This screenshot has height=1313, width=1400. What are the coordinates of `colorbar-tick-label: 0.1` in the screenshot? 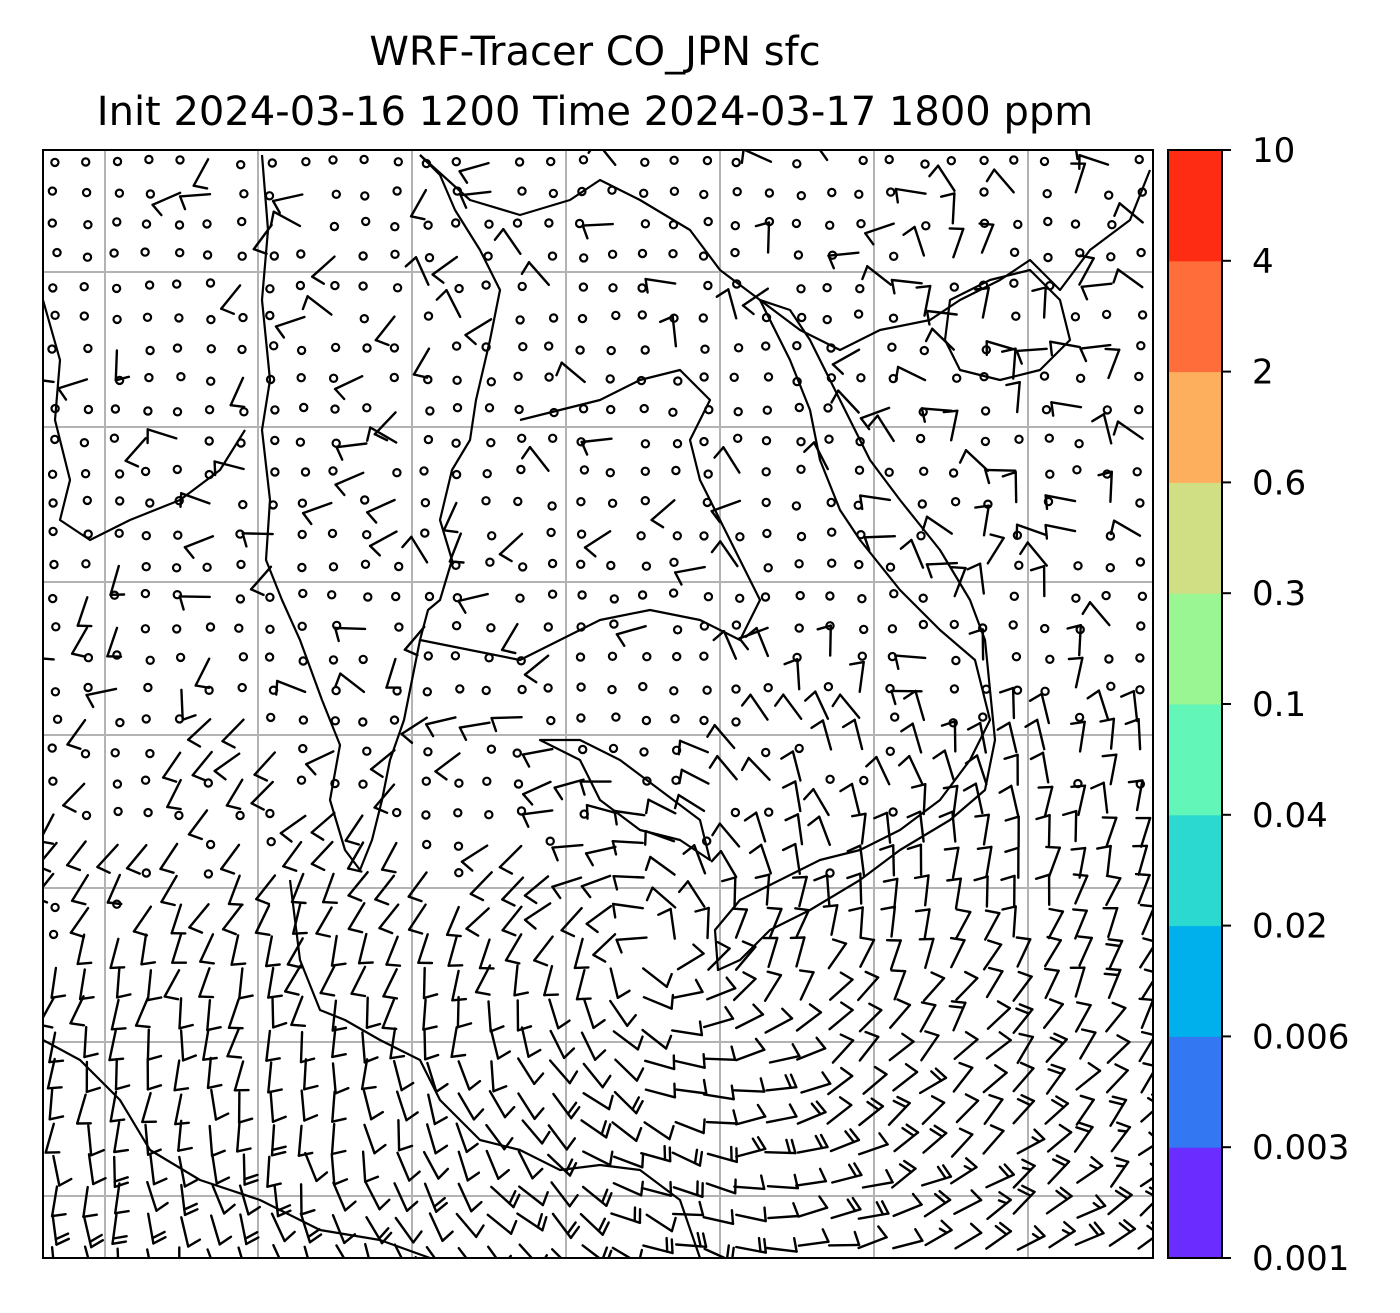 It's located at (1279, 705).